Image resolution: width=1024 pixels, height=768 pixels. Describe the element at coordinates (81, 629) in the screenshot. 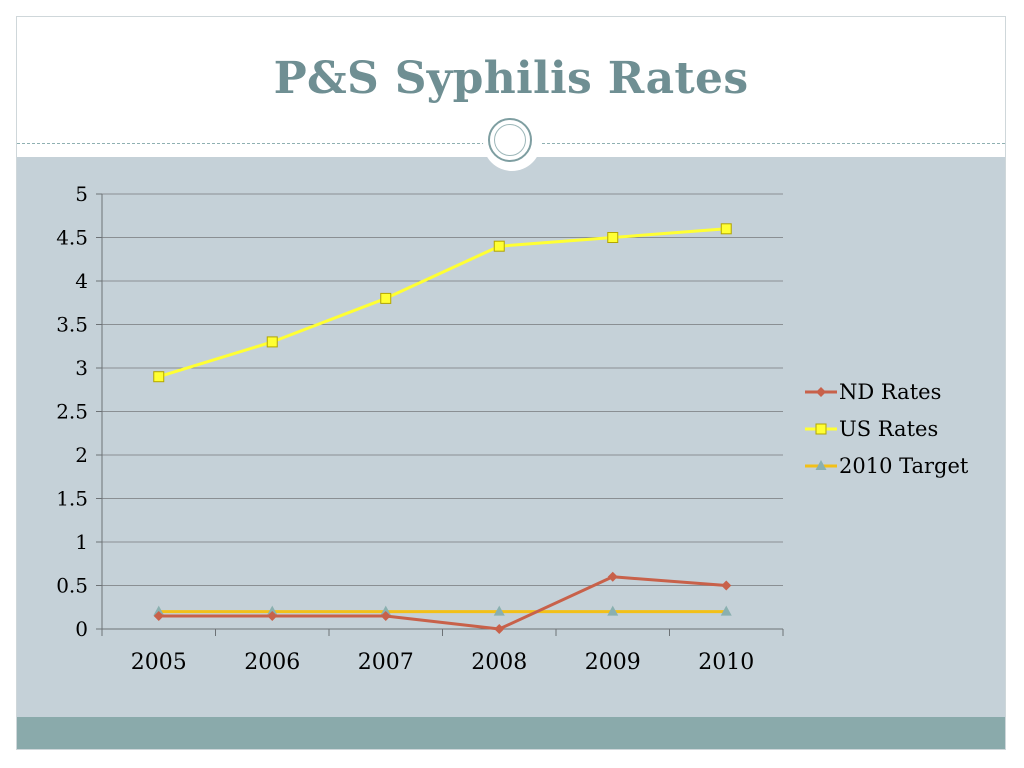

I see `y-tick-label: 0` at that location.